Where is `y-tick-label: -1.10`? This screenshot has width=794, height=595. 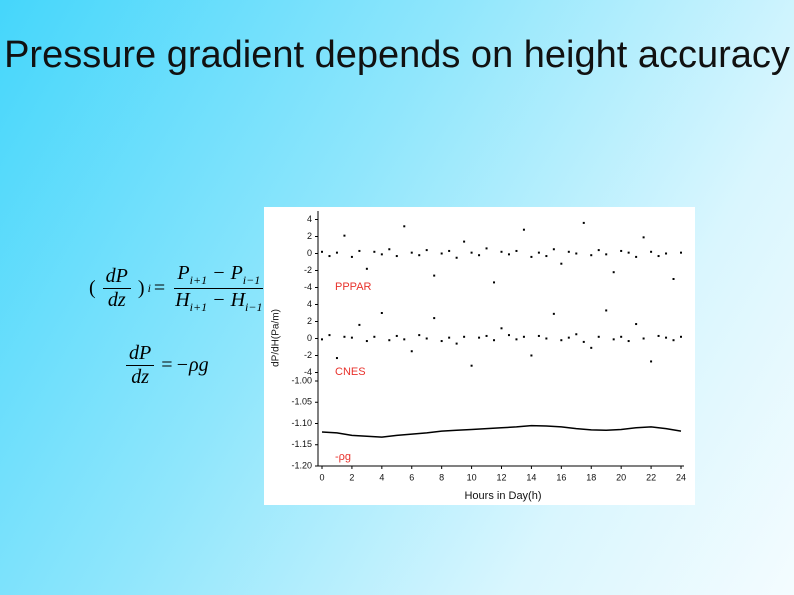 y-tick-label: -1.10 is located at coordinates (301, 423).